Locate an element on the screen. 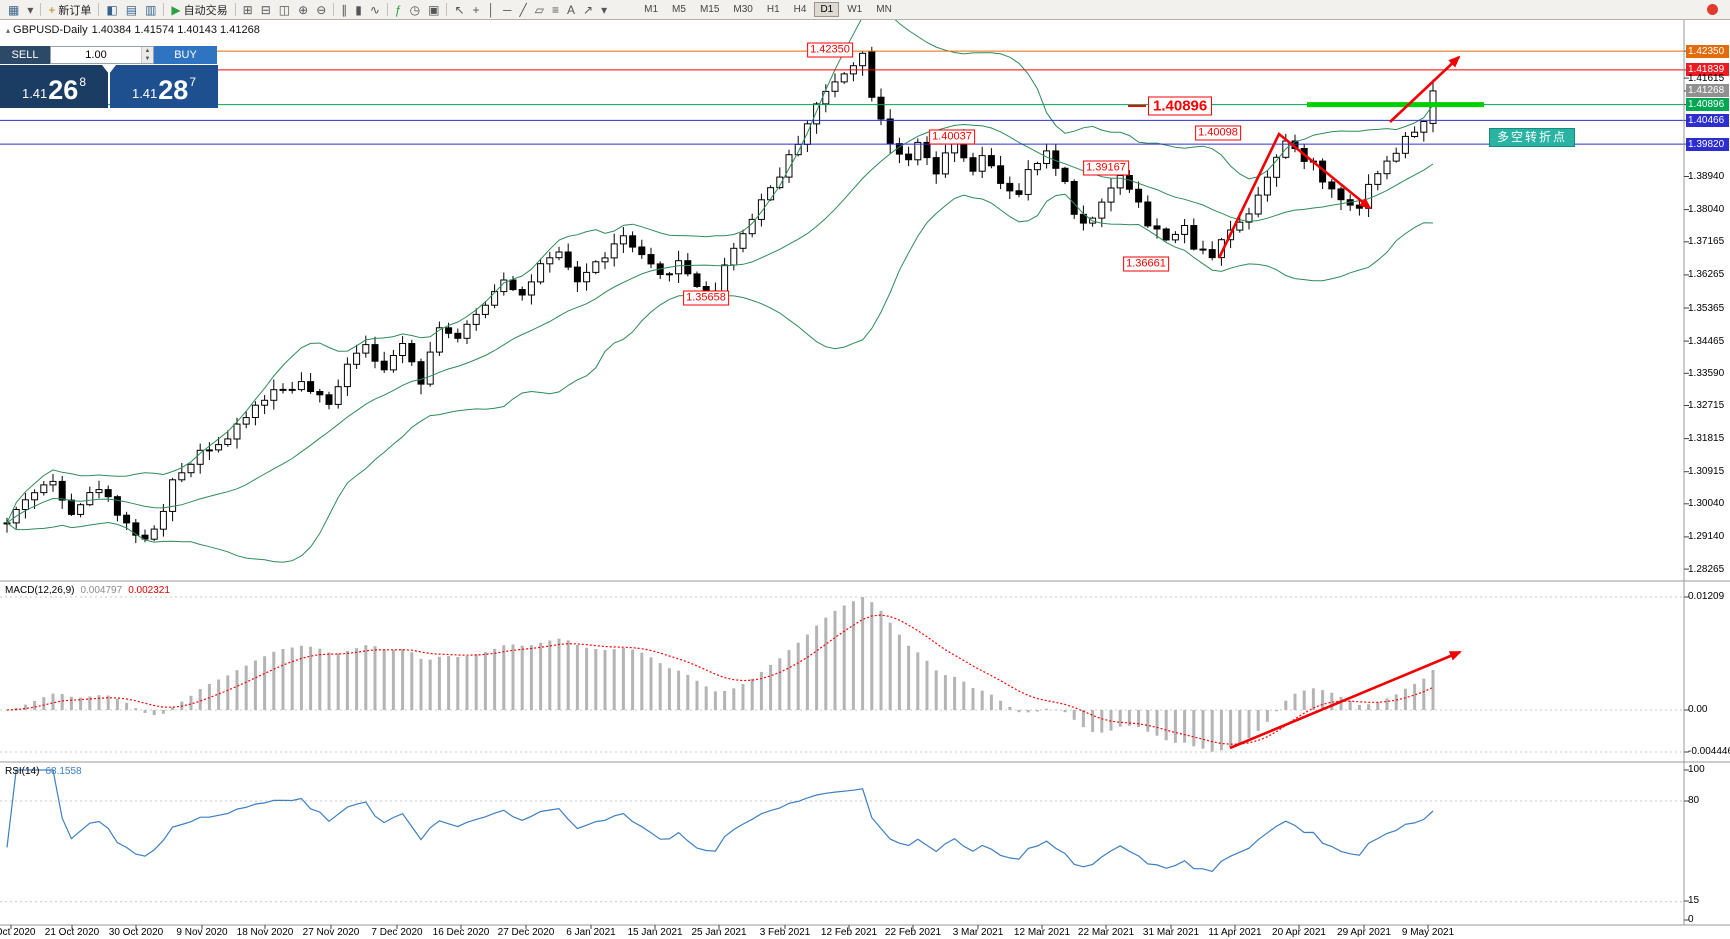  profiles-dropdown-button: ▾ is located at coordinates (30, 10).